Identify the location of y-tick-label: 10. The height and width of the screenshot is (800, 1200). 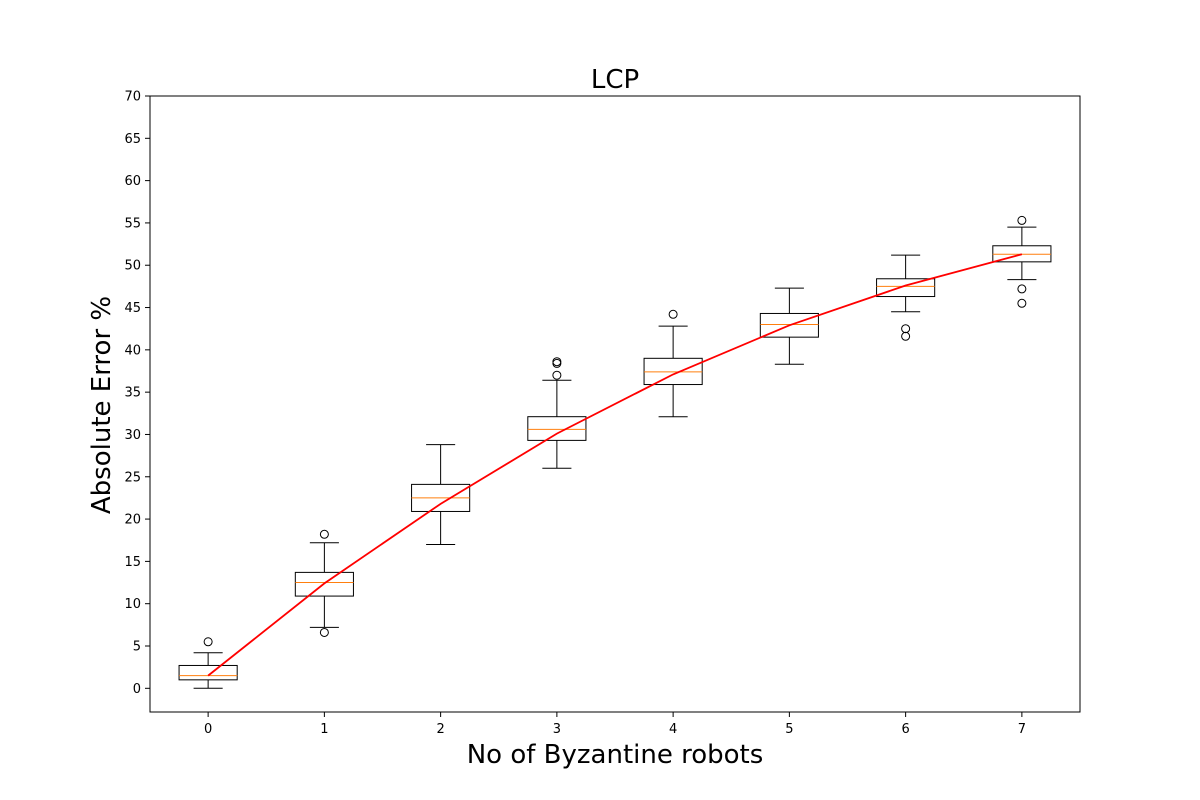
(132, 604).